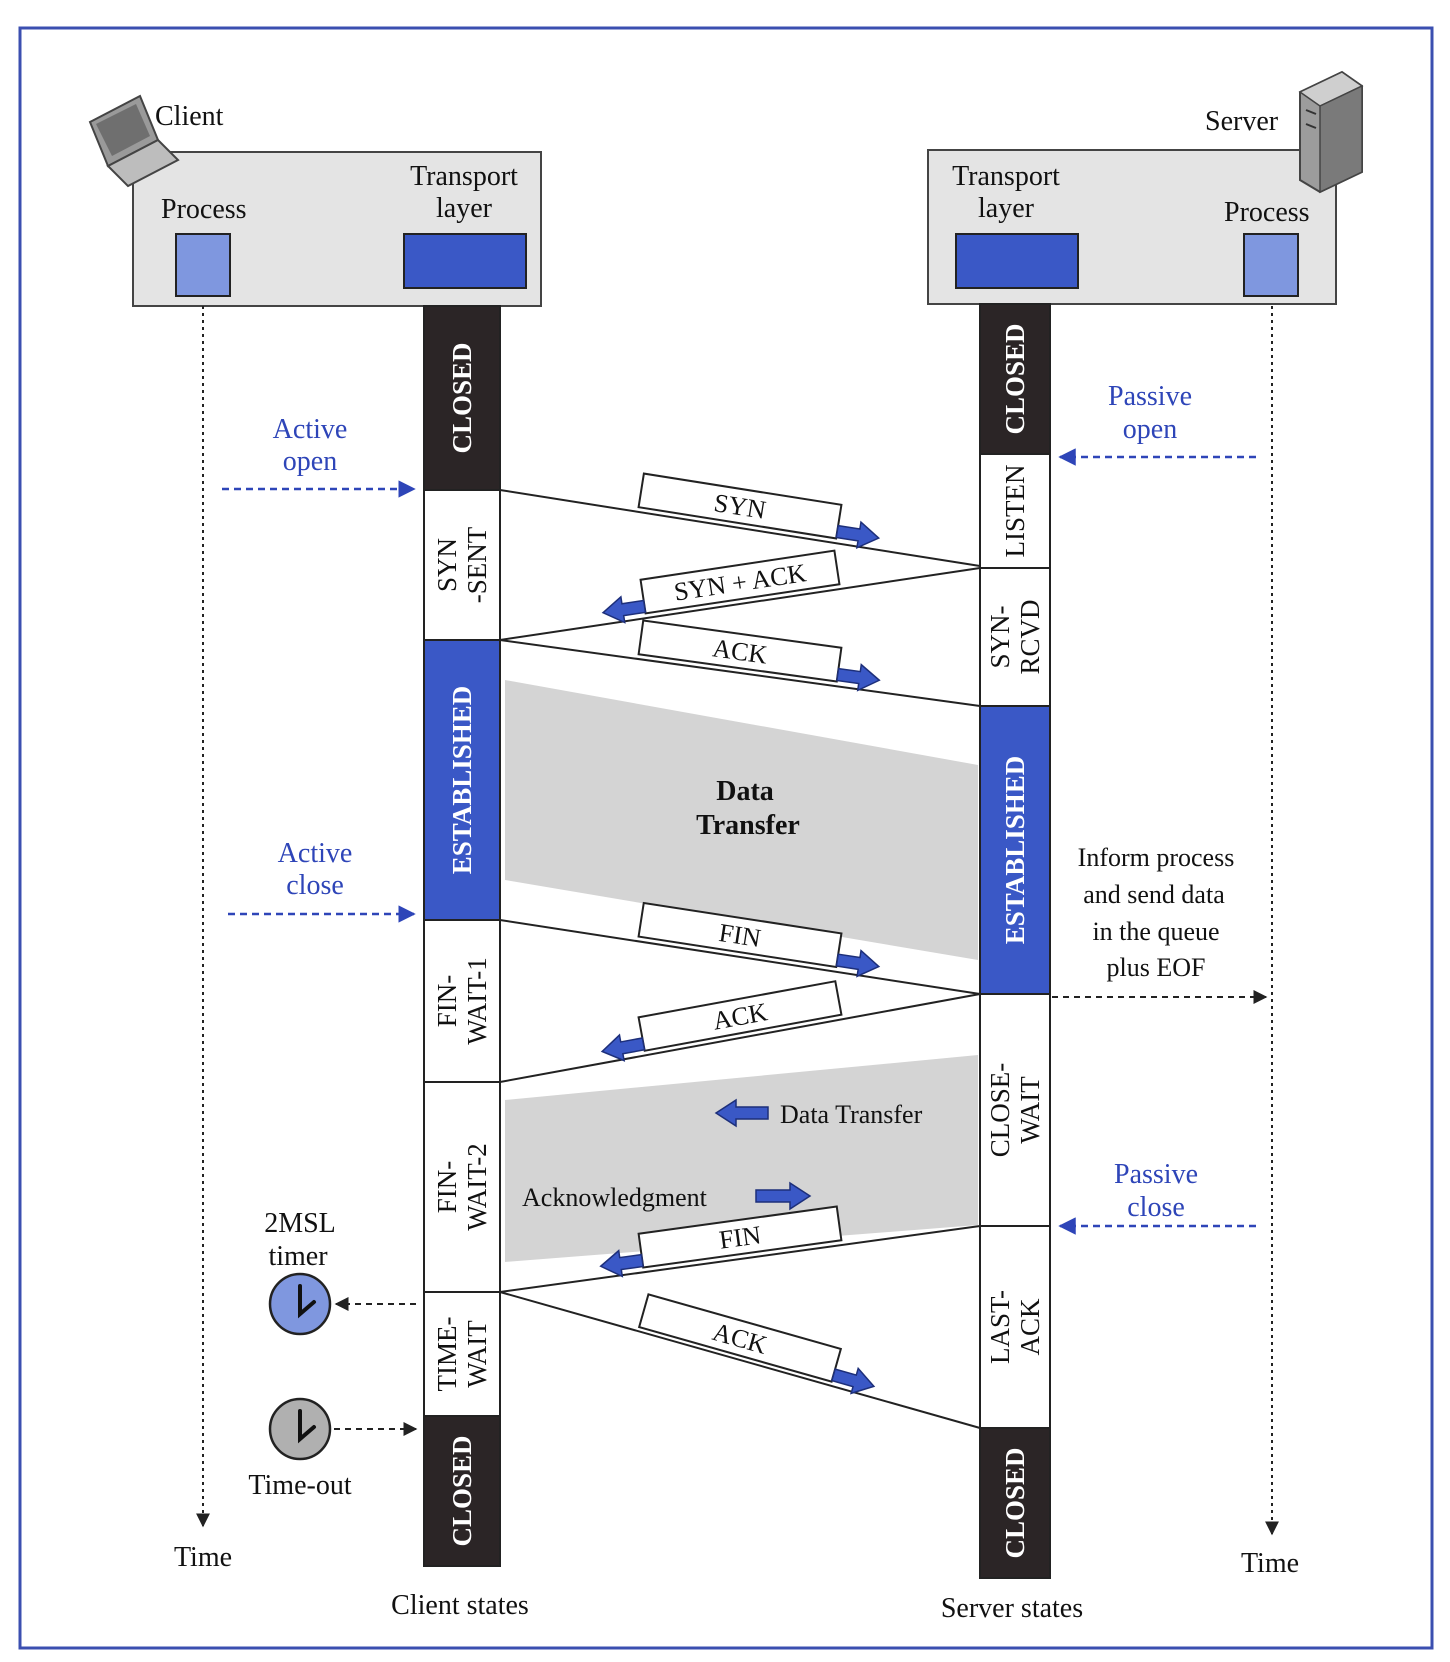 The height and width of the screenshot is (1662, 1450). Describe the element at coordinates (298, 1256) in the screenshot. I see `timer-label-2: timer` at that location.